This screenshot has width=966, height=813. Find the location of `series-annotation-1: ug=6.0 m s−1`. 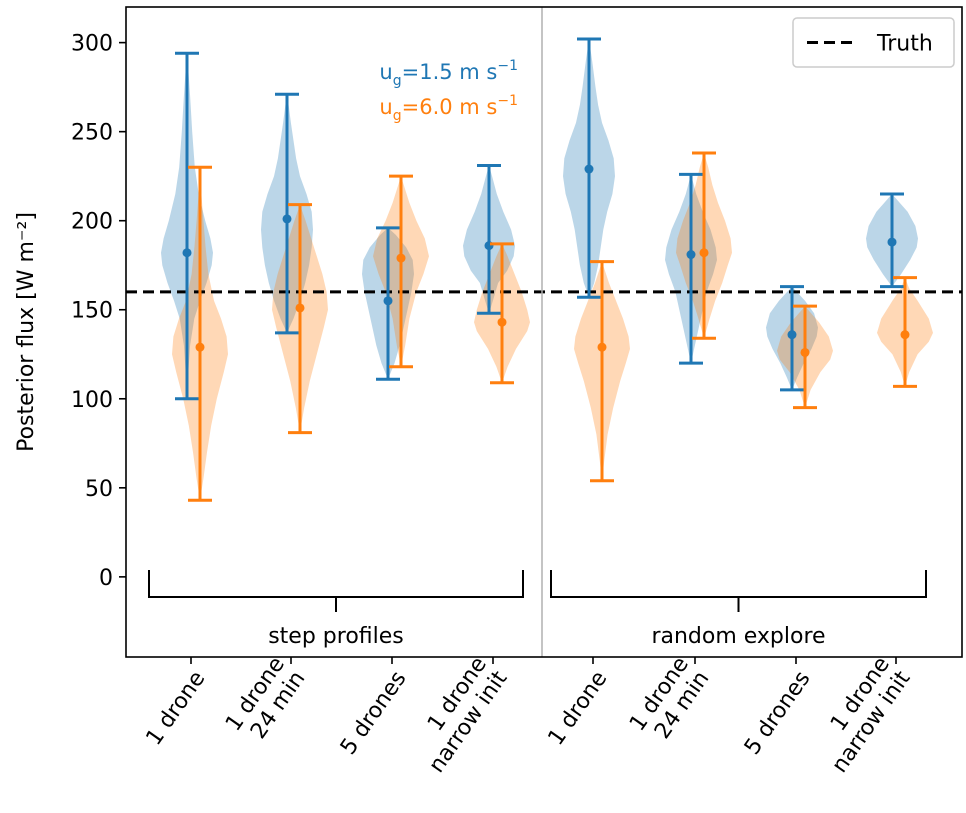

series-annotation-1: ug=6.0 m s−1 is located at coordinates (448, 108).